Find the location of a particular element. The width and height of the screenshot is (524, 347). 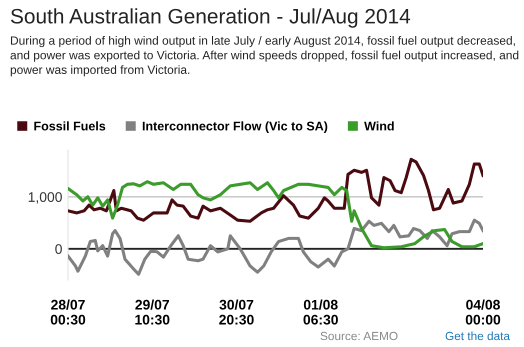

x-tick-label: 04/08 00:00 is located at coordinates (483, 312).